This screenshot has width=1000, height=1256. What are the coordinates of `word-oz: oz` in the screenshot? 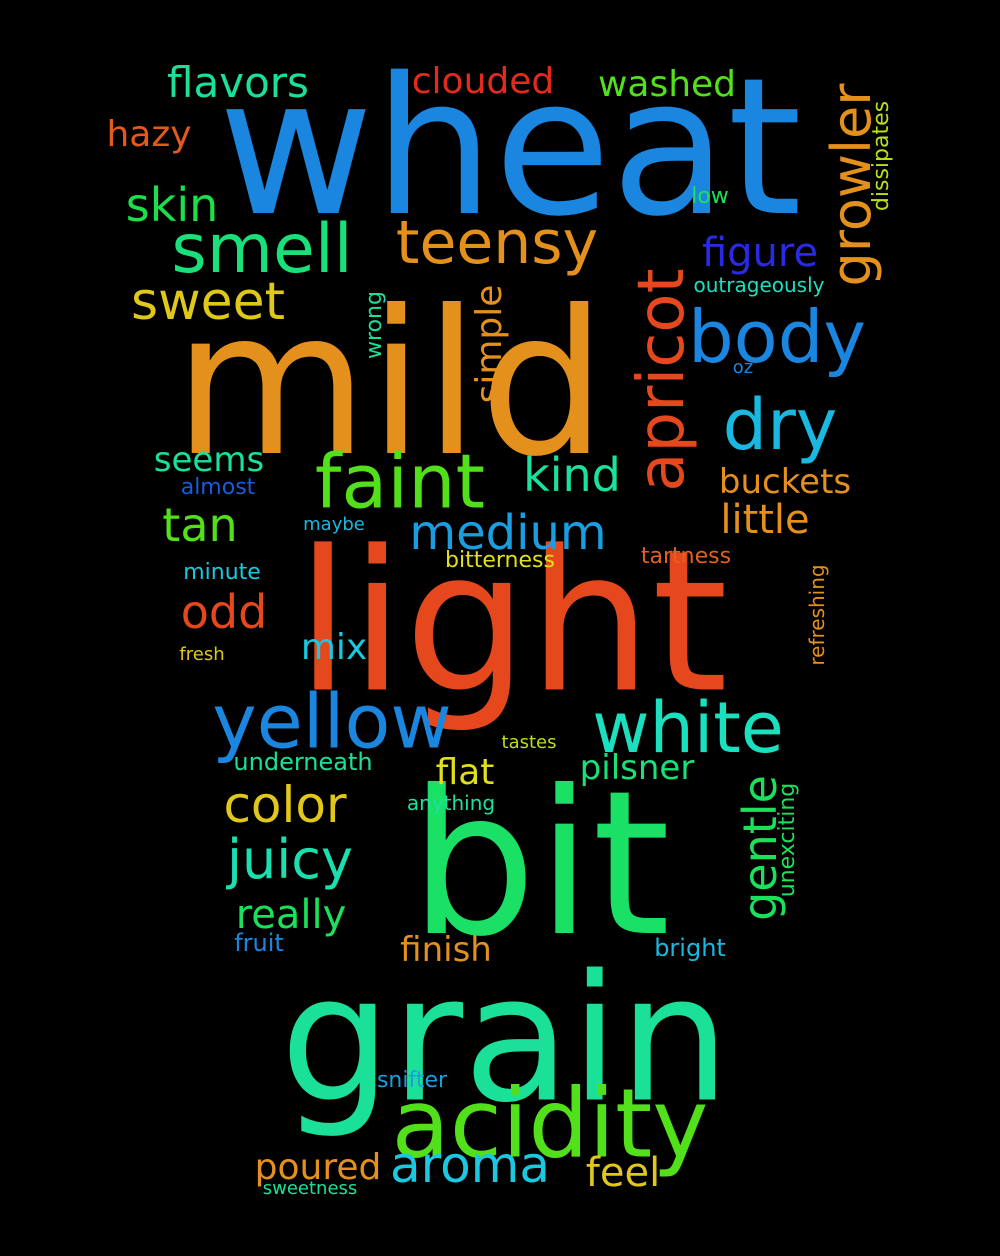 It's located at (743, 367).